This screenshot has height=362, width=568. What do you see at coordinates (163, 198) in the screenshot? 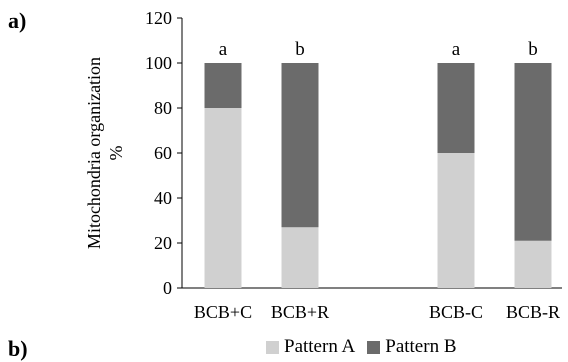
I see `y-tick-label: 40` at bounding box center [163, 198].